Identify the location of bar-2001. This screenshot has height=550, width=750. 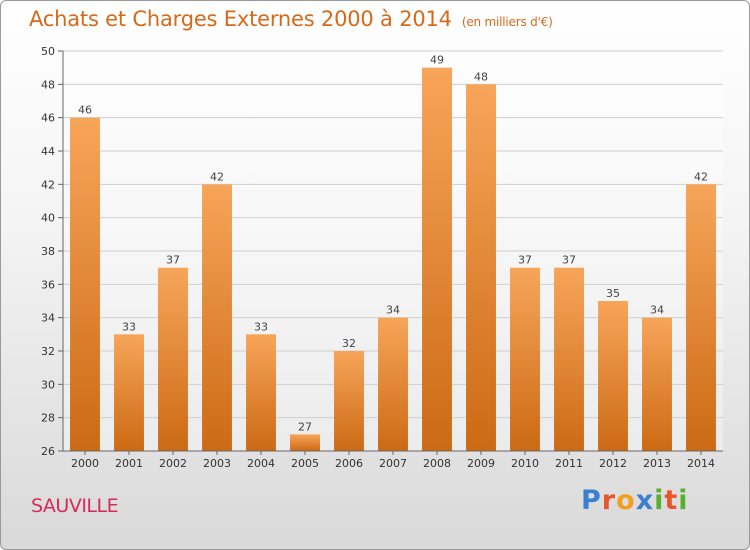
(129, 392).